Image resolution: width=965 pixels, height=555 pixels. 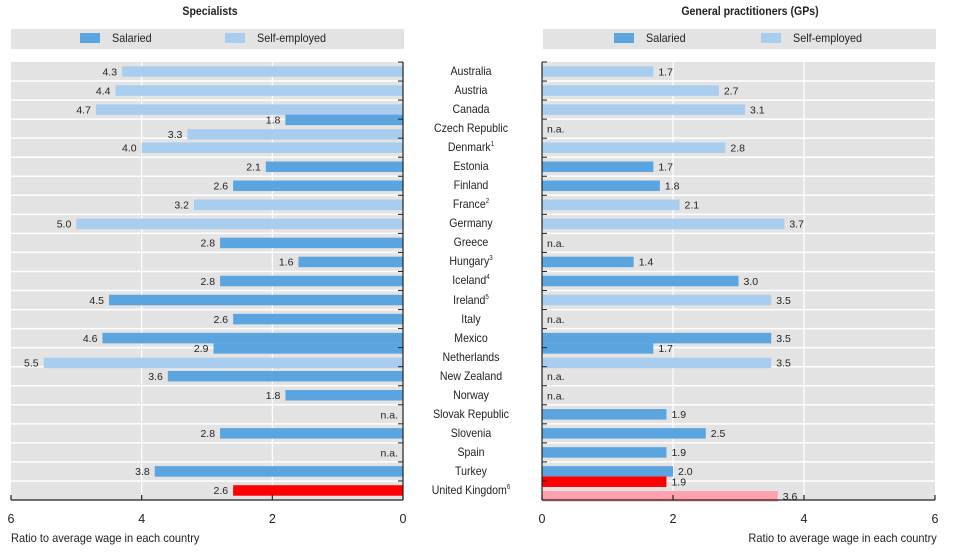 I want to click on gps-data-label-salaried: 3.5, so click(x=783, y=339).